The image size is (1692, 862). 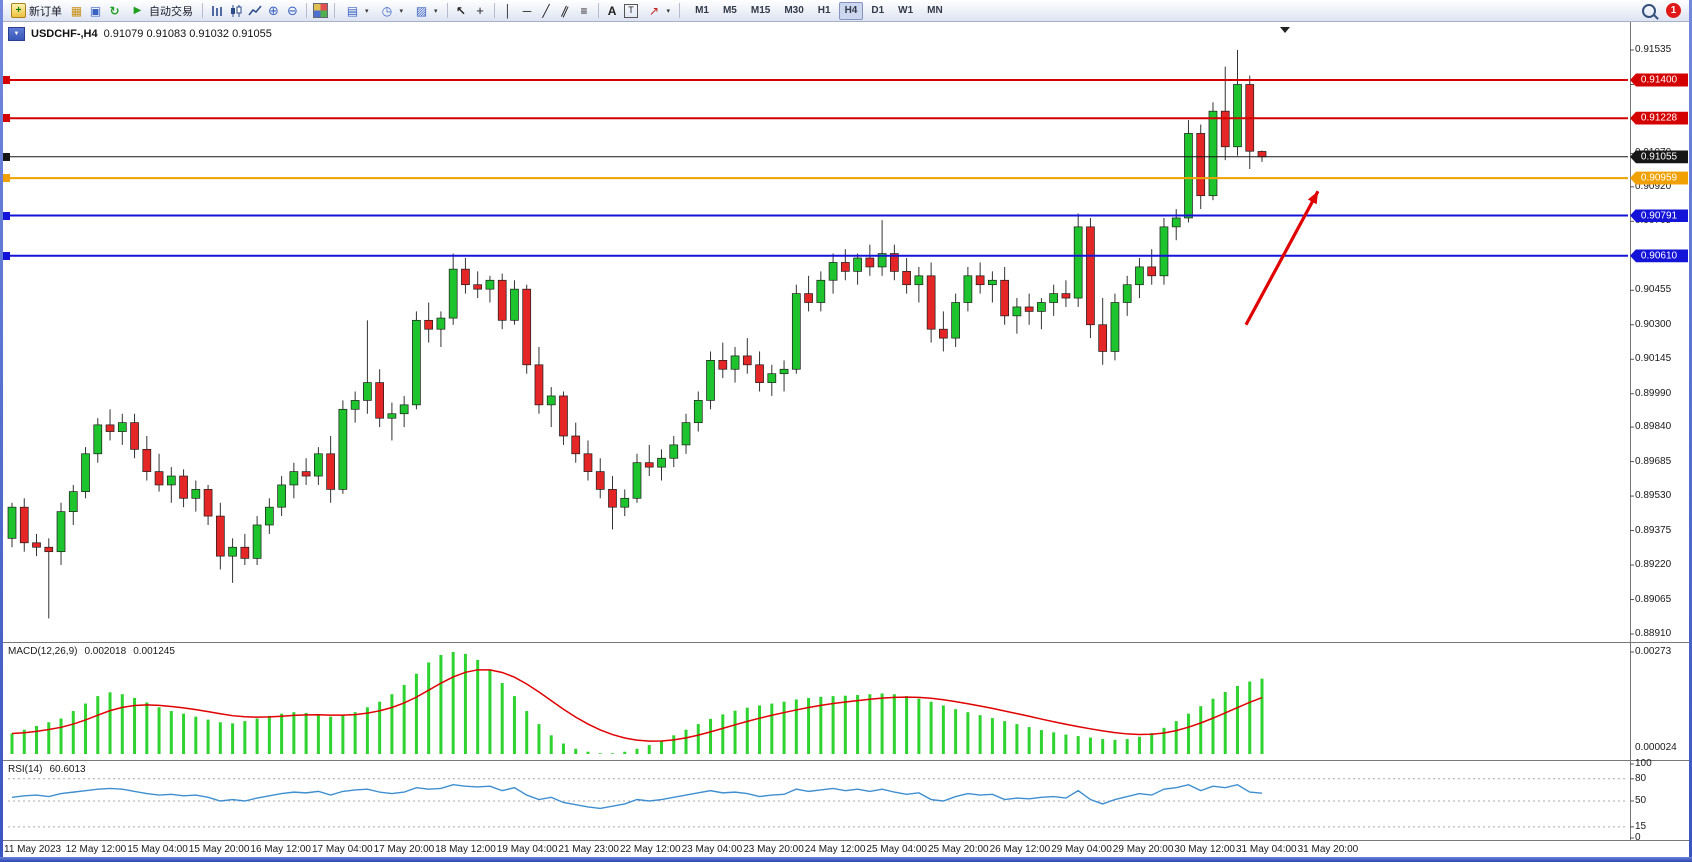 What do you see at coordinates (631, 10) in the screenshot?
I see `text-label-tool-icon: T` at bounding box center [631, 10].